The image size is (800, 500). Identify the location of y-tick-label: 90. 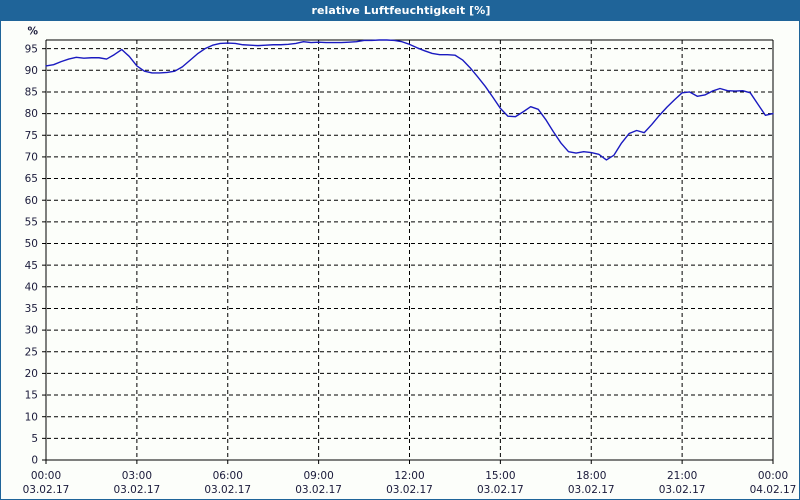
(31, 71).